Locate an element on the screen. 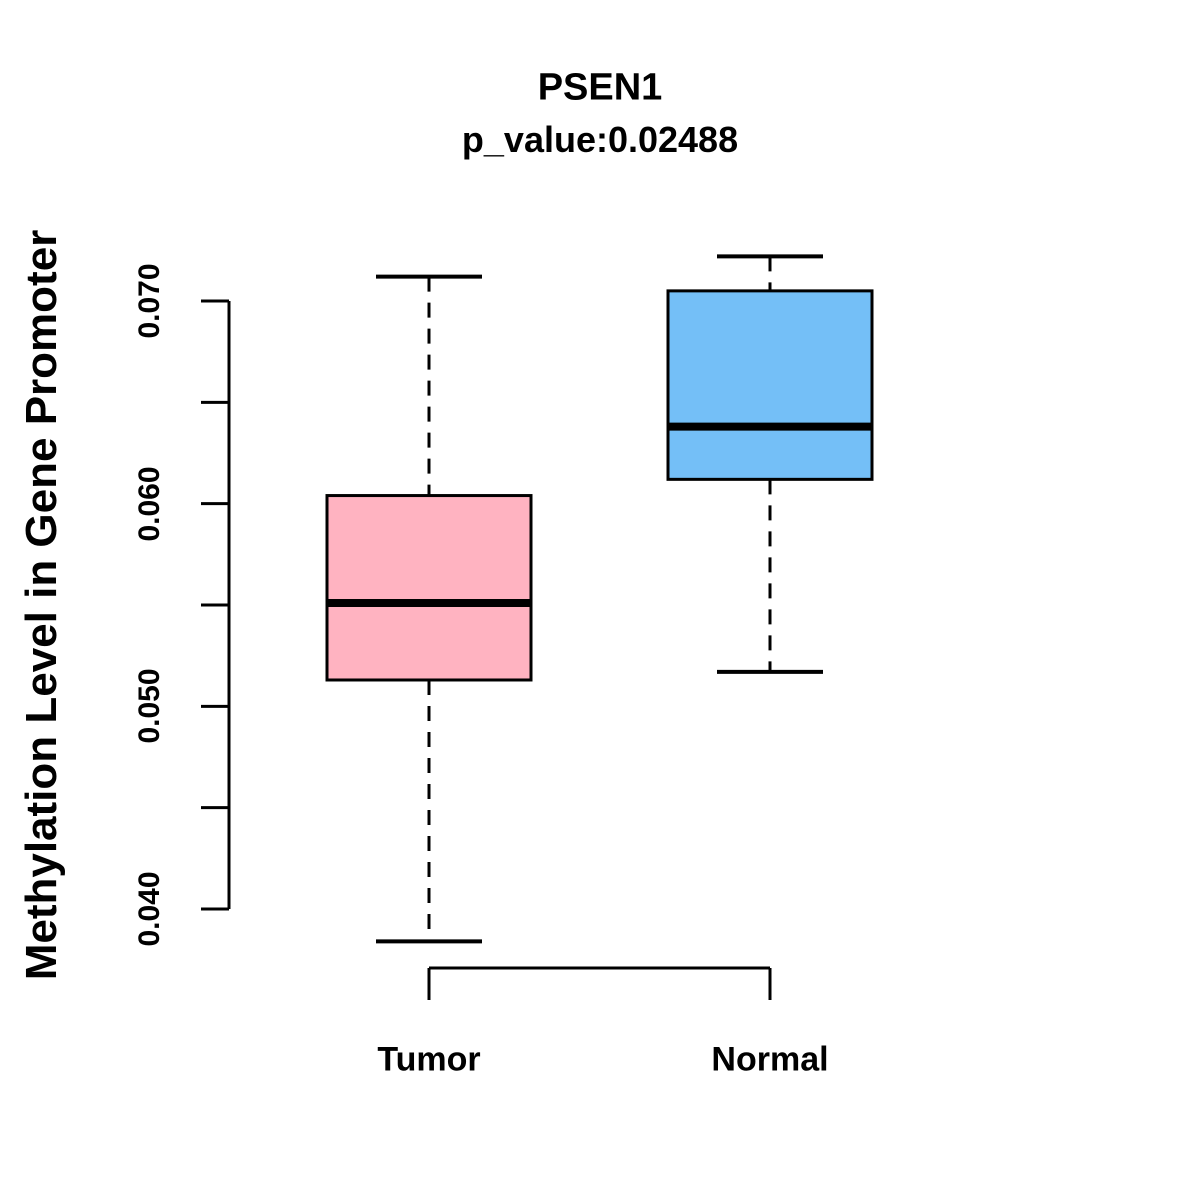 The image size is (1200, 1200). box-normal is located at coordinates (770, 385).